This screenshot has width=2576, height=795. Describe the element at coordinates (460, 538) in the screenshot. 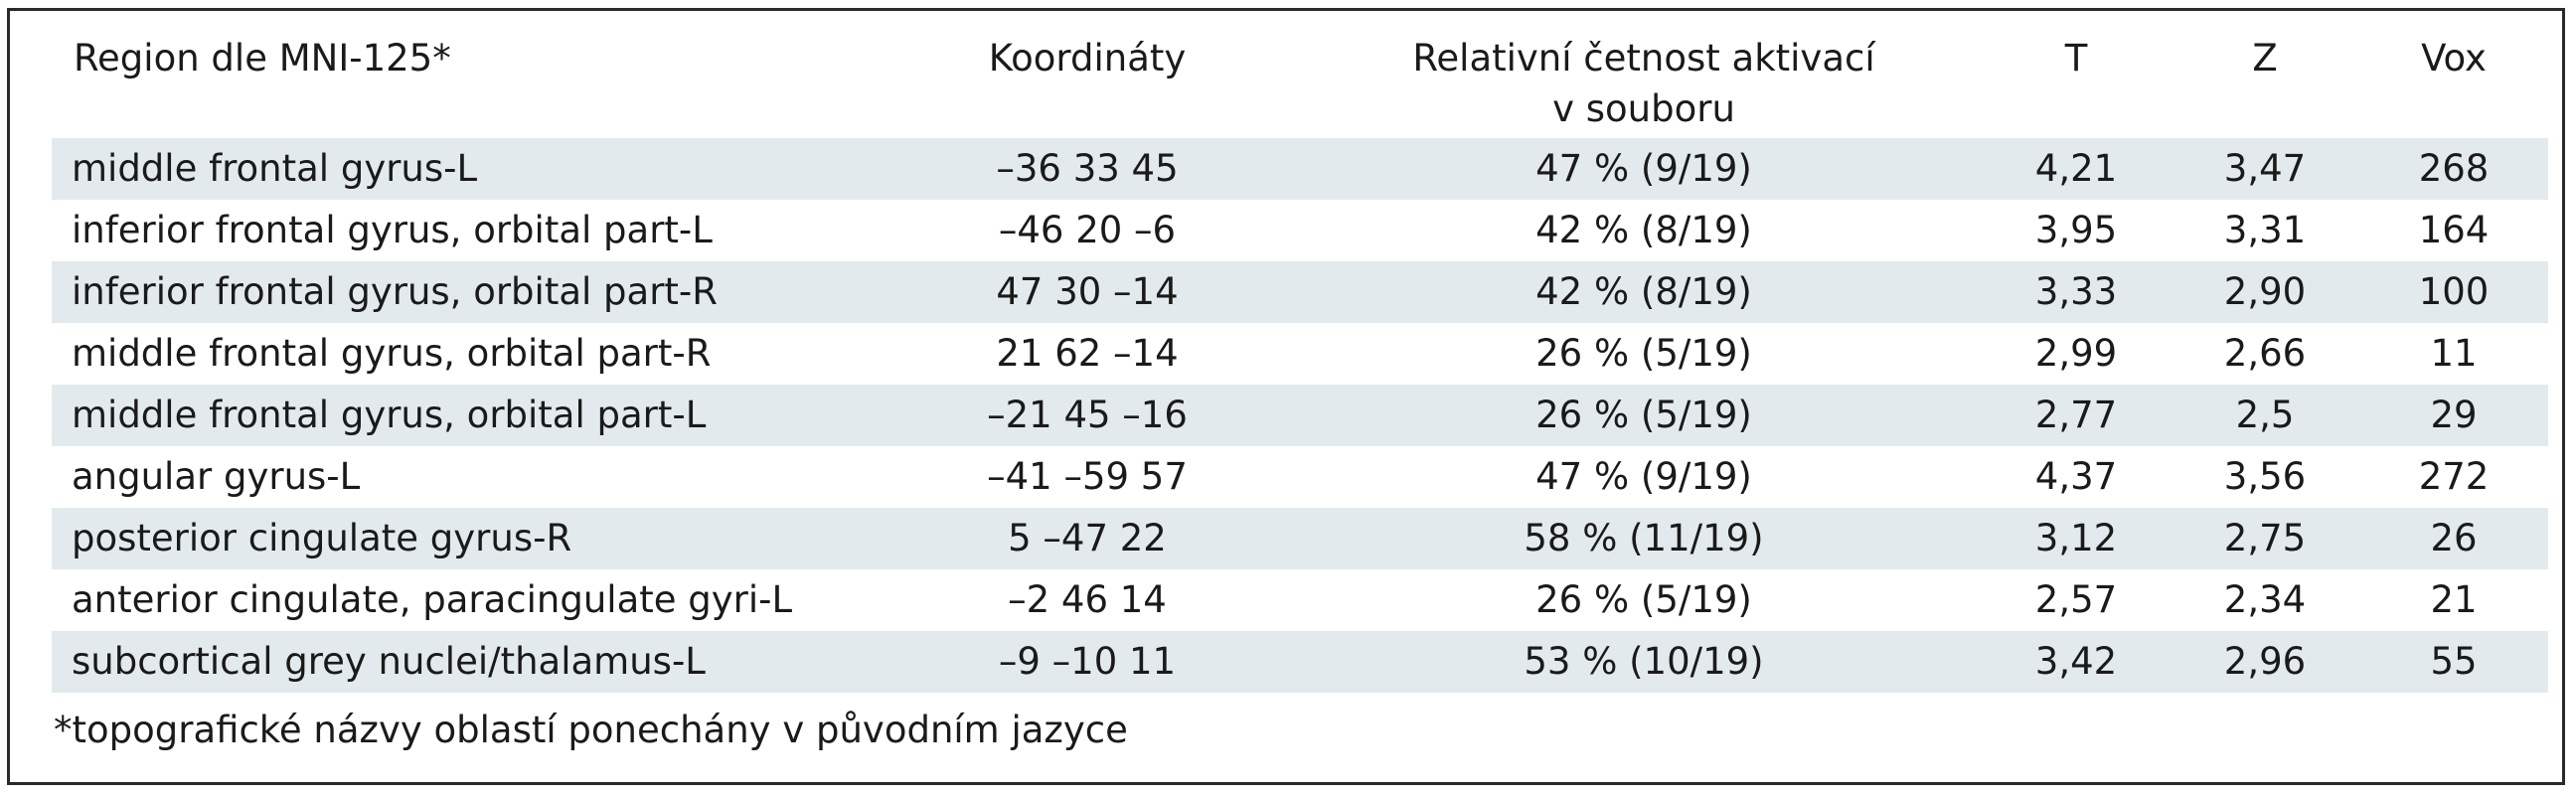

I see `cell-region: posterior cingulate gyrus-R` at that location.